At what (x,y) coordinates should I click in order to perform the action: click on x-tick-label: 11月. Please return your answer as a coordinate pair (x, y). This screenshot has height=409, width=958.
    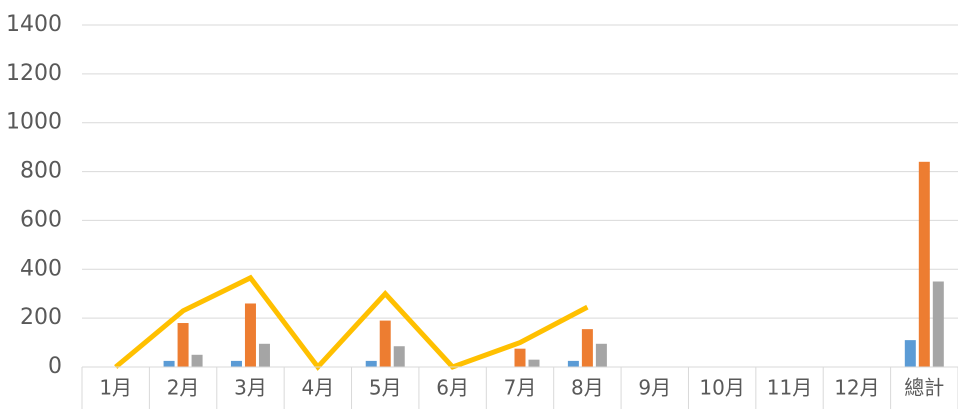
    Looking at the image, I should click on (789, 388).